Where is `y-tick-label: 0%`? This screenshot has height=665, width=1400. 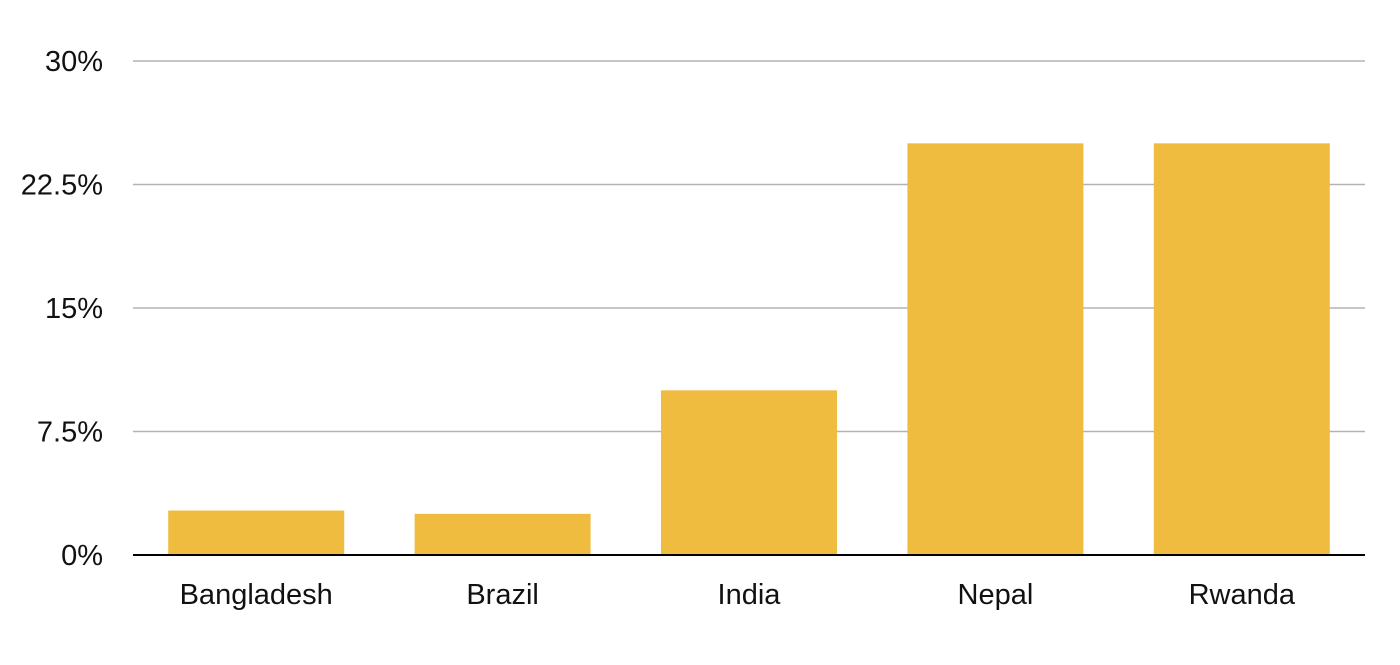 y-tick-label: 0% is located at coordinates (82, 556).